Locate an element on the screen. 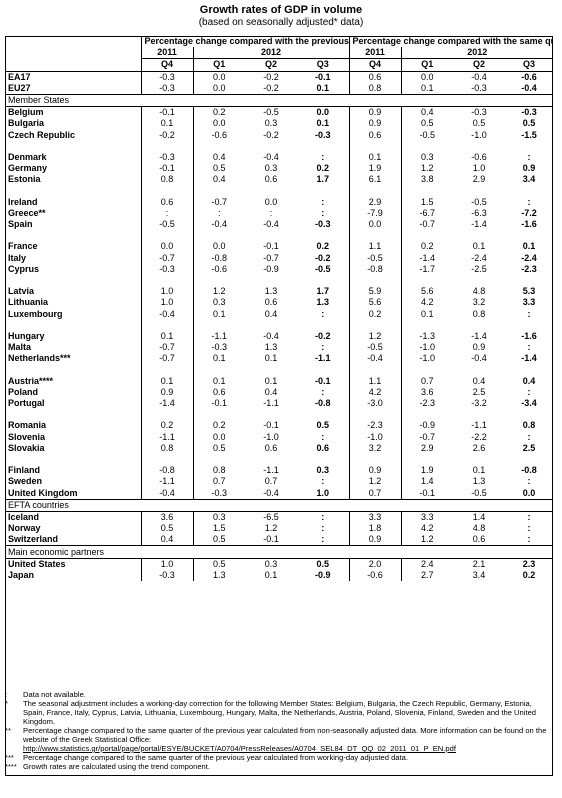 The height and width of the screenshot is (798, 562). table-cell: 1.3 is located at coordinates (271, 347).